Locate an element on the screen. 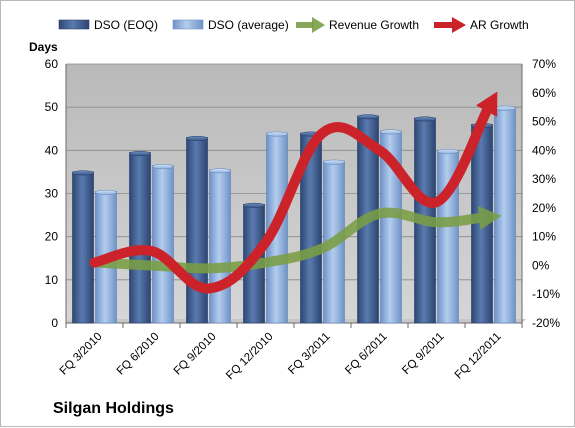 The width and height of the screenshot is (575, 428). y2-tick-label: 20% is located at coordinates (544, 208).